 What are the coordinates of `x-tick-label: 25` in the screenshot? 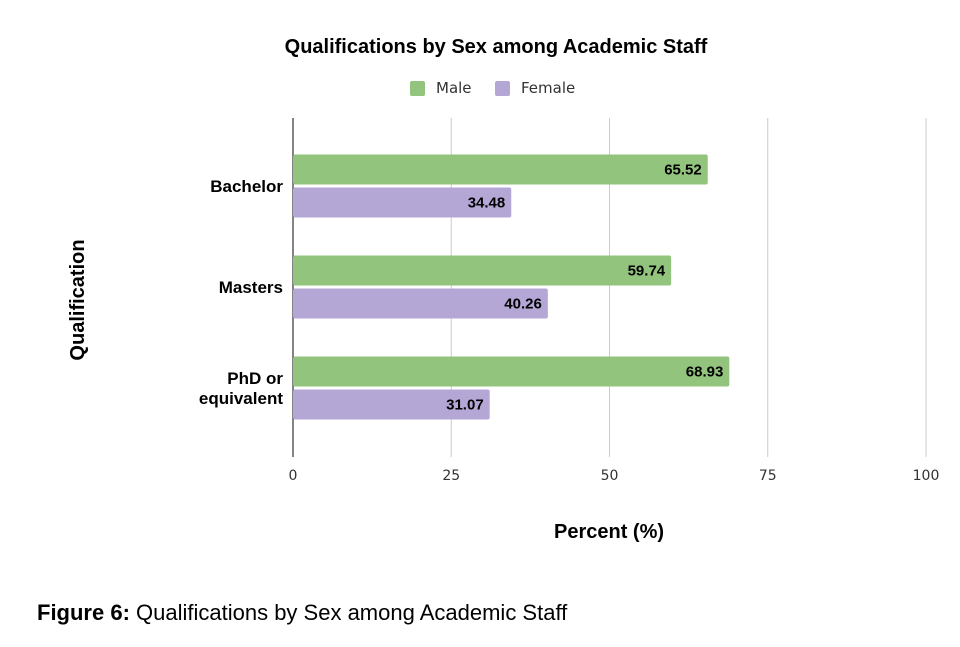 It's located at (451, 476).